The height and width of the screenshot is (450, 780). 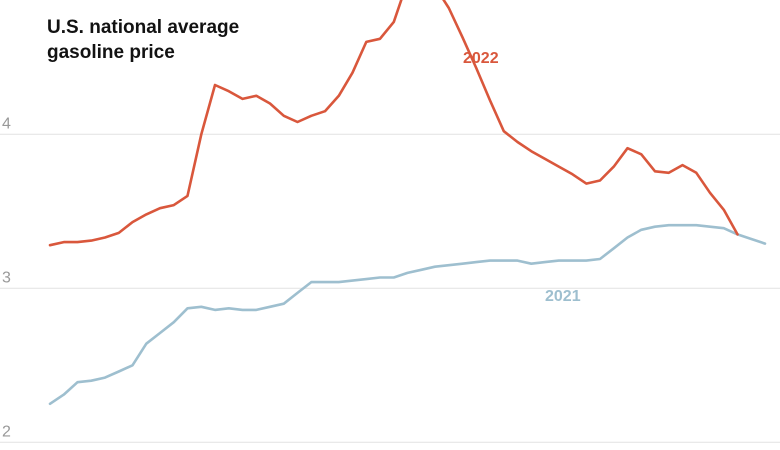 I want to click on series-label-2022: 2022, so click(x=481, y=58).